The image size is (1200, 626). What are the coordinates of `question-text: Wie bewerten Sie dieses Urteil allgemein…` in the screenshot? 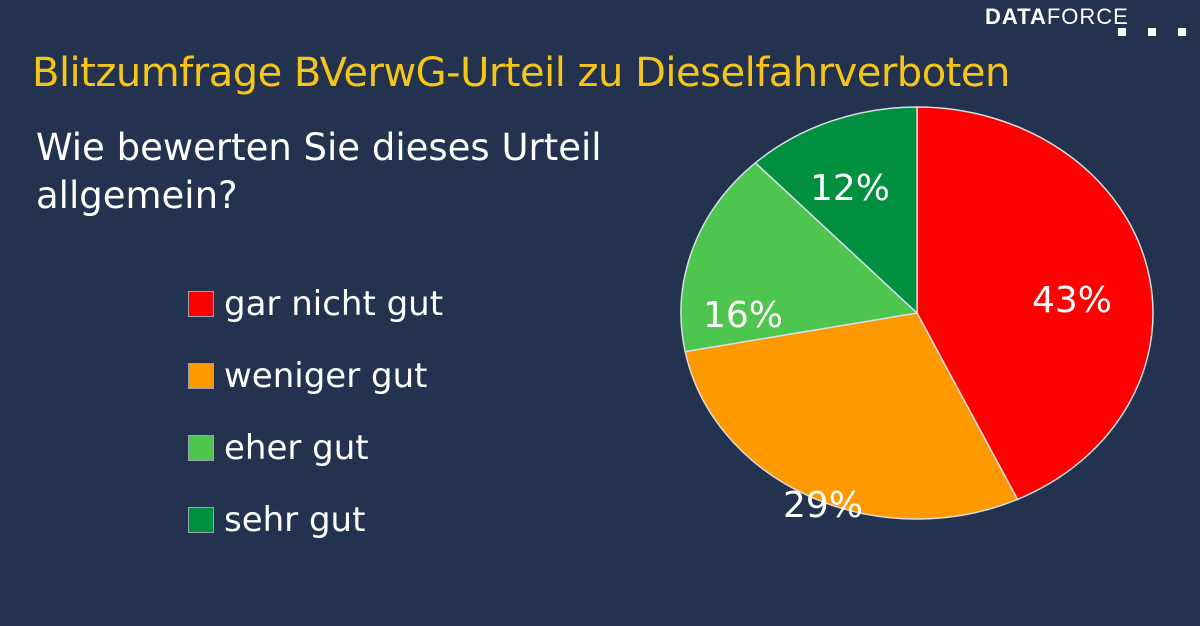 It's located at (319, 171).